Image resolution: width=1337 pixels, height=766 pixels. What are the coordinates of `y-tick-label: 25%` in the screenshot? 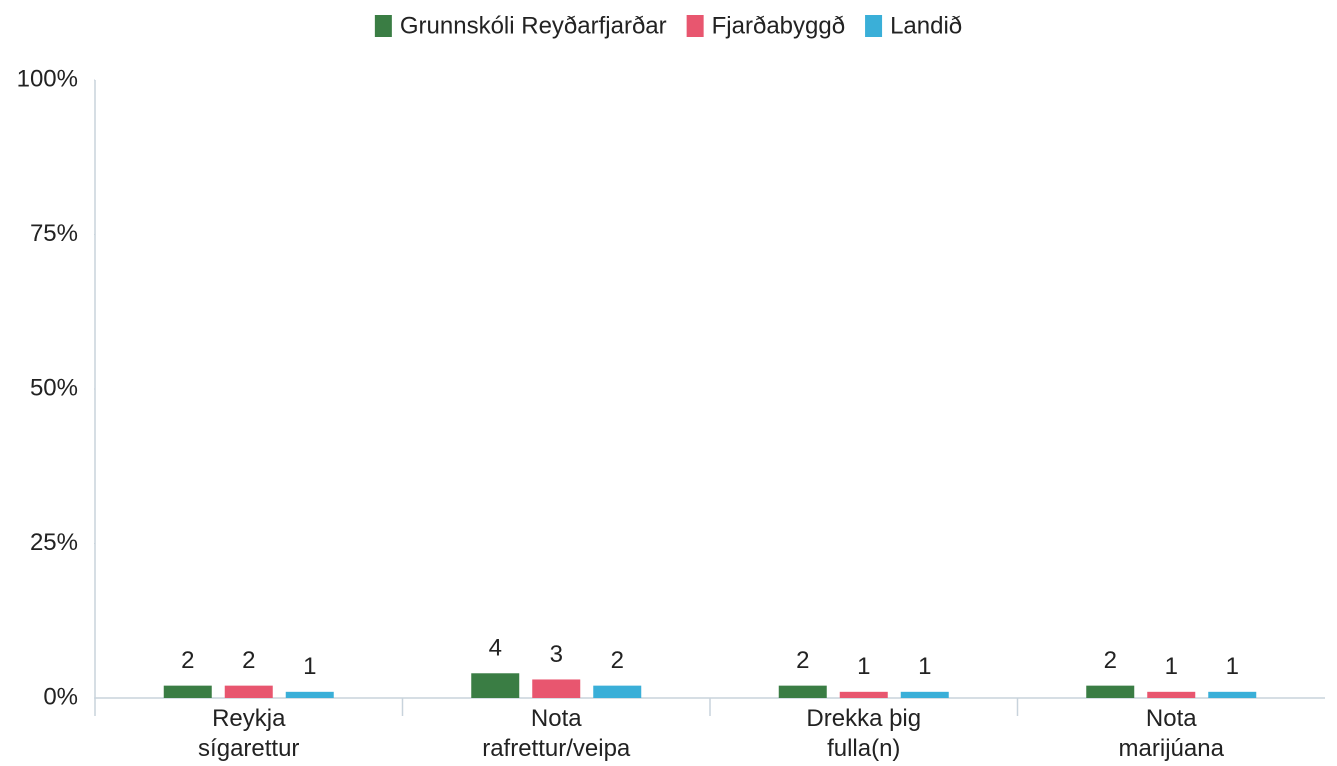 It's located at (54, 542).